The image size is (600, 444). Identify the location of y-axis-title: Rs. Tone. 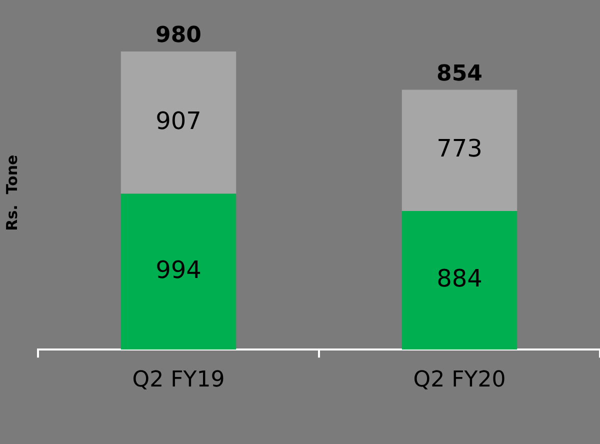
(11, 192).